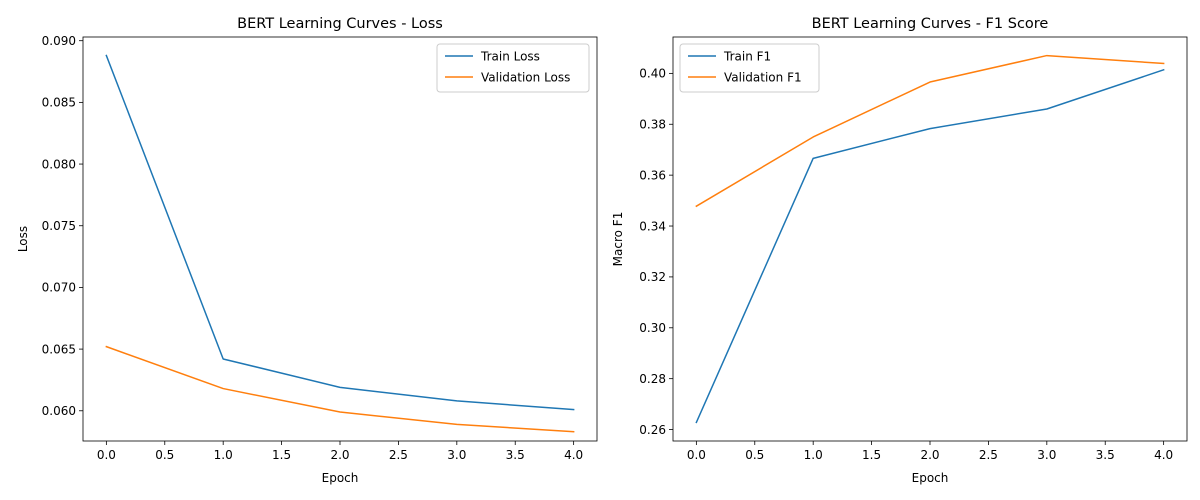  What do you see at coordinates (749, 68) in the screenshot?
I see `legend: Train F1 Validation F1` at bounding box center [749, 68].